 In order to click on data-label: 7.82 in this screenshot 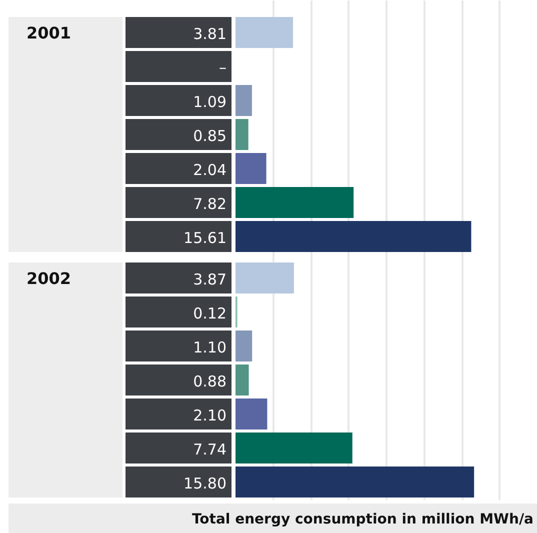, I will do `click(210, 204)`.